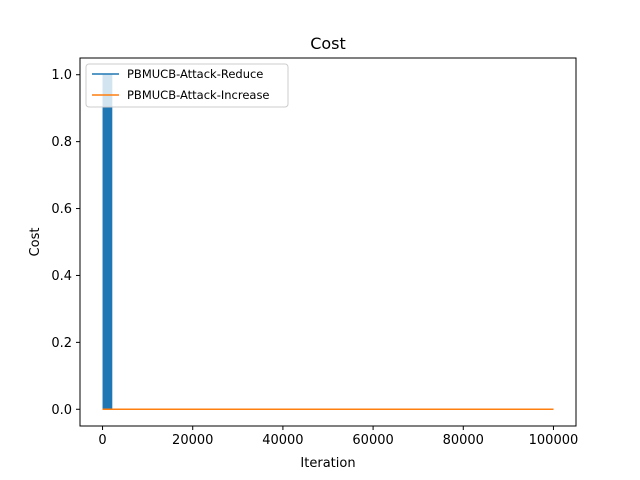  What do you see at coordinates (61, 75) in the screenshot?
I see `y-tick-label: 1.0` at bounding box center [61, 75].